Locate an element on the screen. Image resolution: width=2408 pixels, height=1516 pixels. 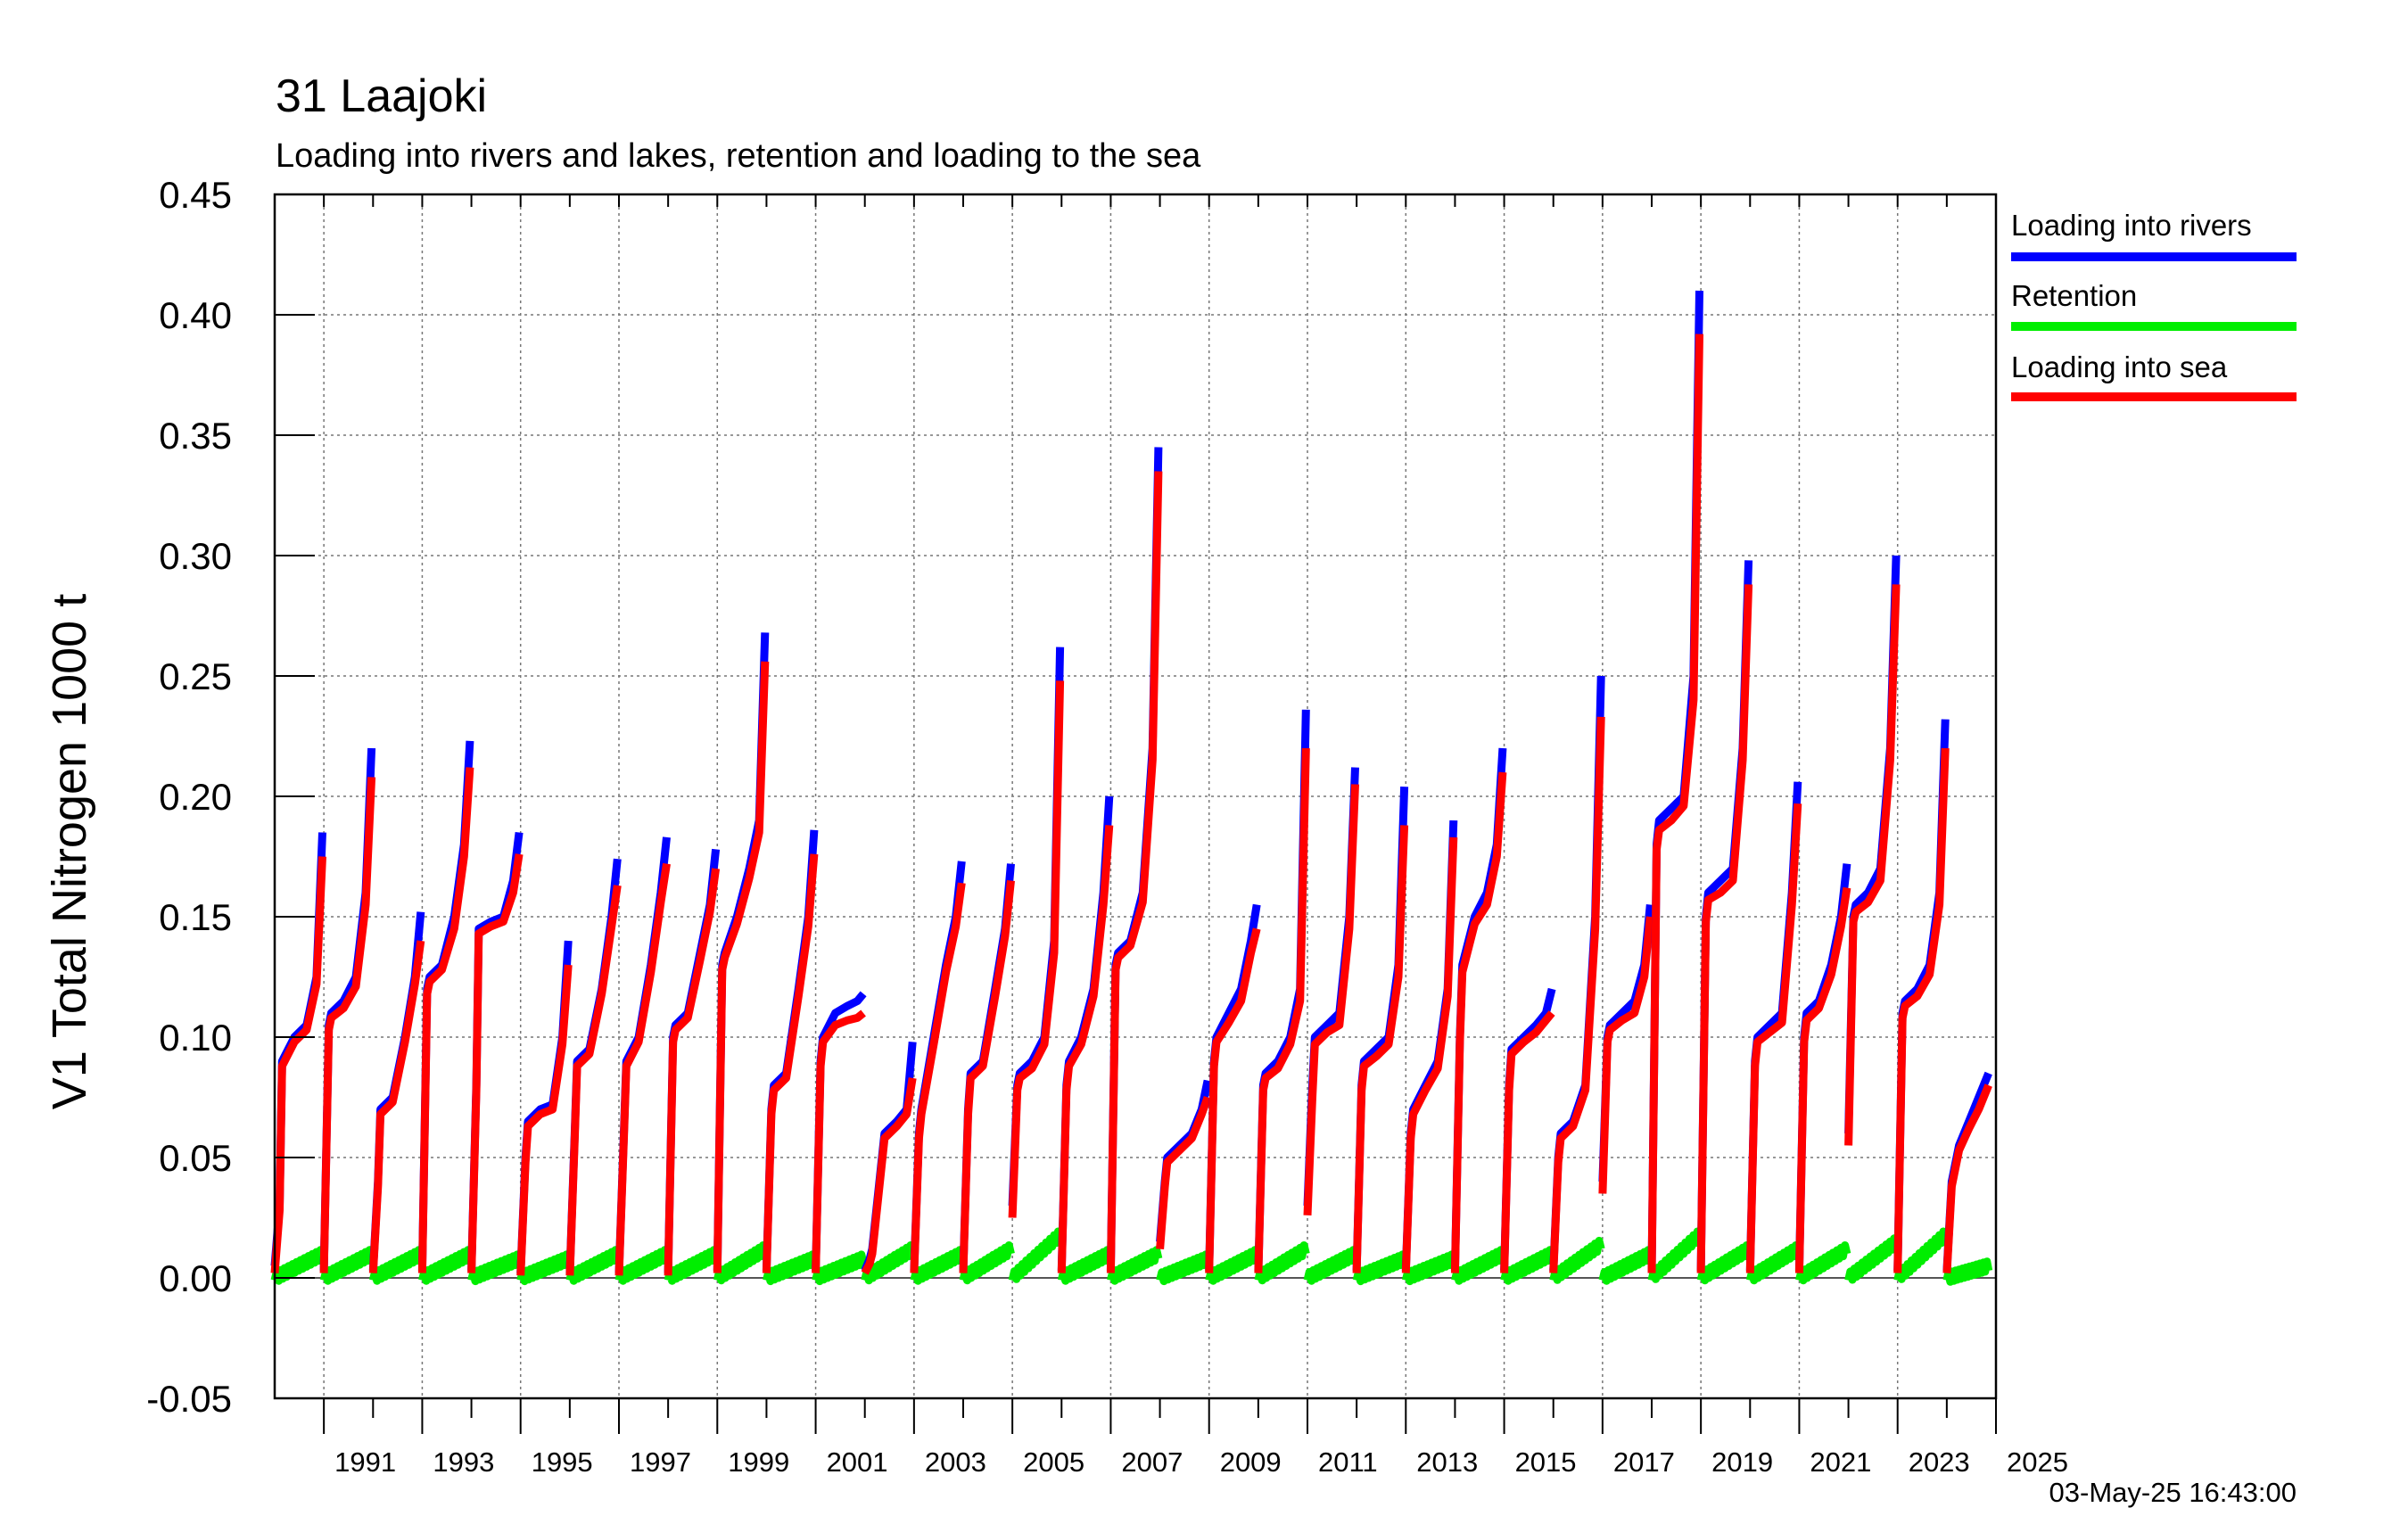
x-tick-label: 2013 is located at coordinates (1447, 1462).